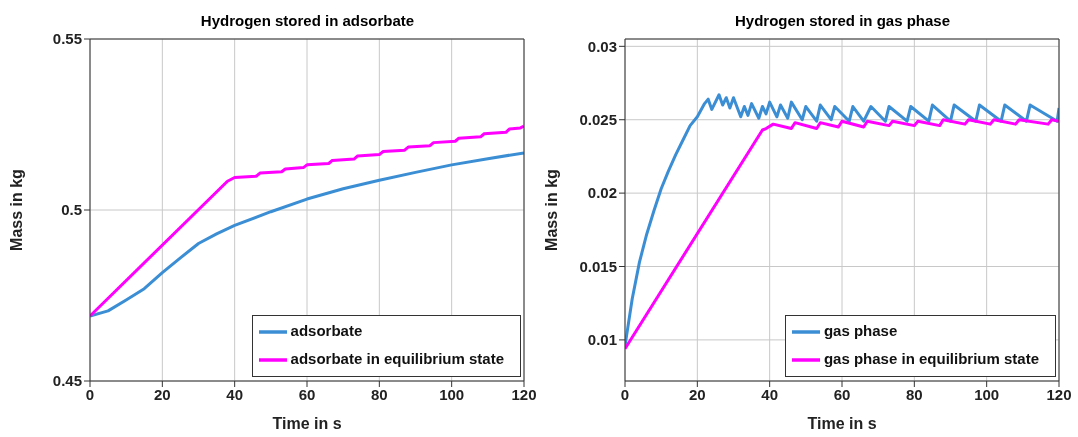  Describe the element at coordinates (397, 358) in the screenshot. I see `legend-label: adsorbate in equilibrium state` at that location.